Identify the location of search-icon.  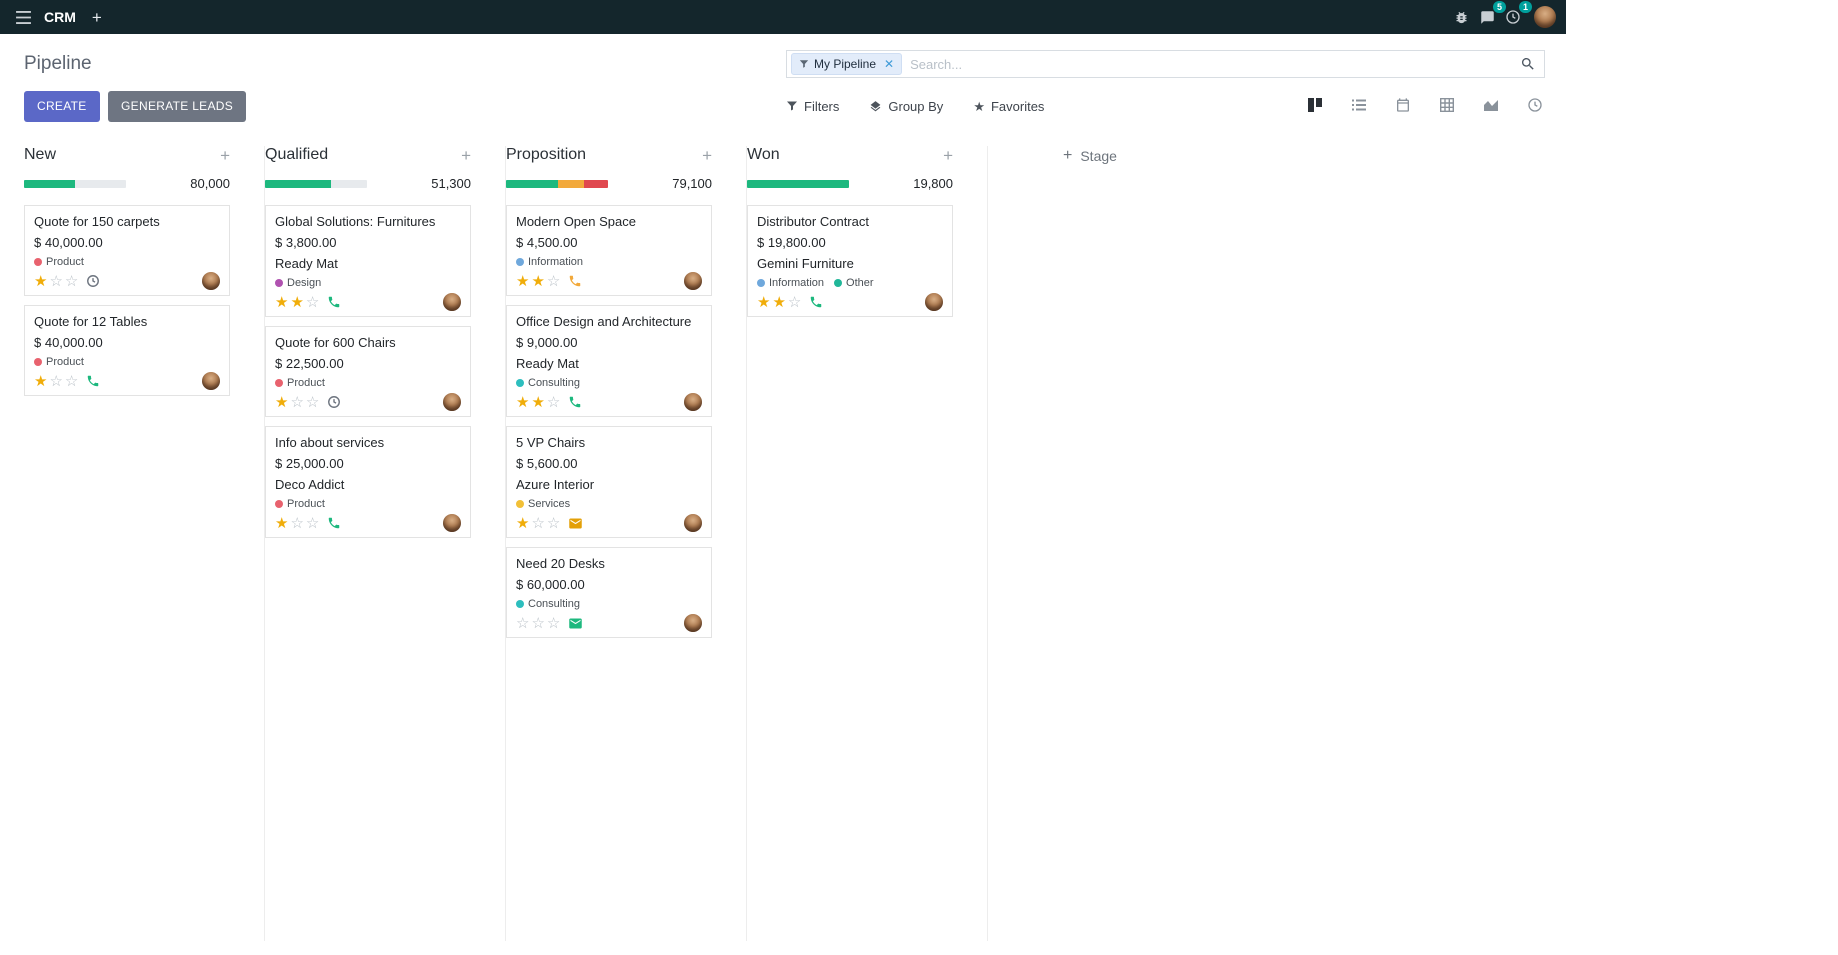
(1528, 64).